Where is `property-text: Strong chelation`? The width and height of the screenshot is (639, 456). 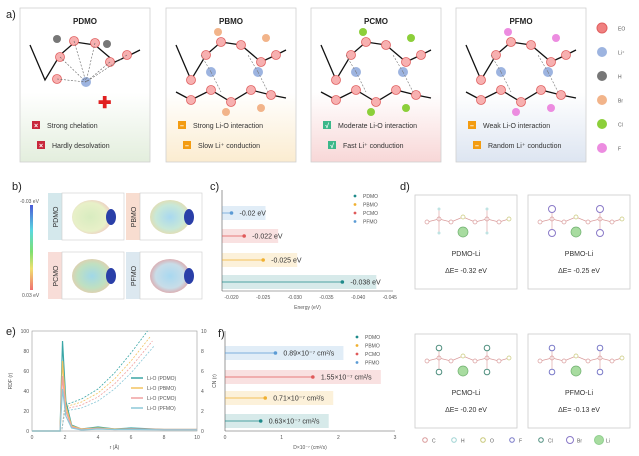 property-text: Strong chelation is located at coordinates (72, 126).